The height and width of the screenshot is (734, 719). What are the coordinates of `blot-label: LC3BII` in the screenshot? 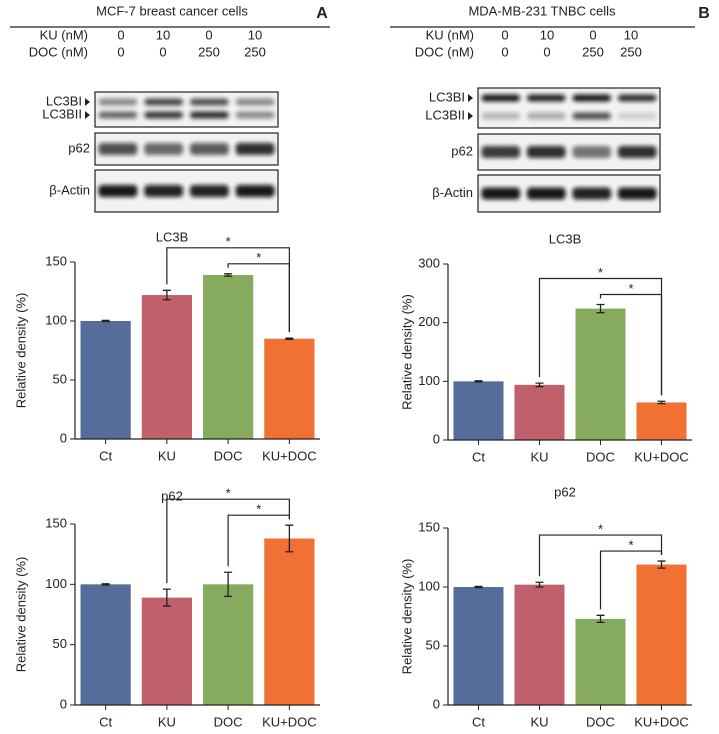 It's located at (445, 114).